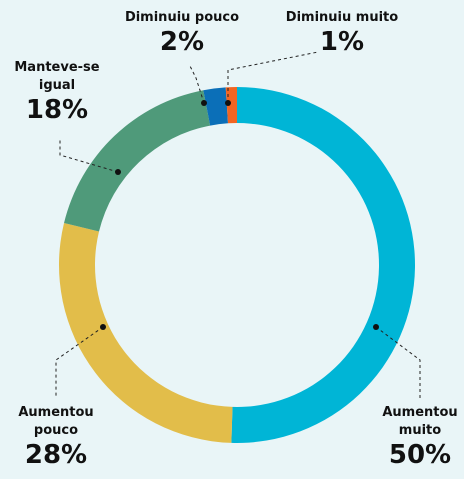 Image resolution: width=464 pixels, height=479 pixels. Describe the element at coordinates (57, 76) in the screenshot. I see `category-label: Manteve-se igual` at that location.